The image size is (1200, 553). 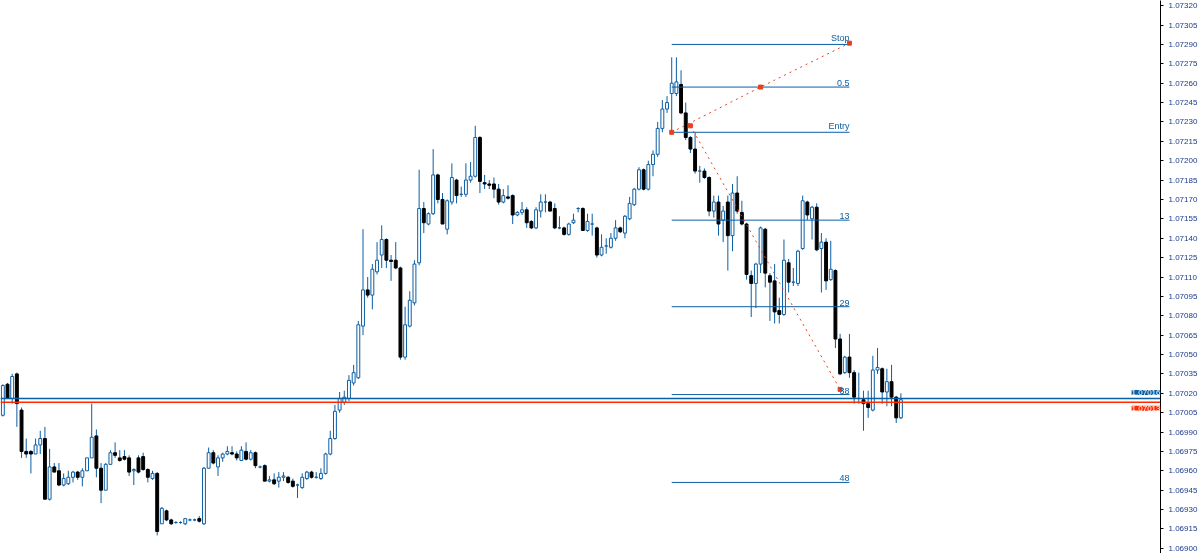 I want to click on series-label: Entry, so click(x=839, y=126).